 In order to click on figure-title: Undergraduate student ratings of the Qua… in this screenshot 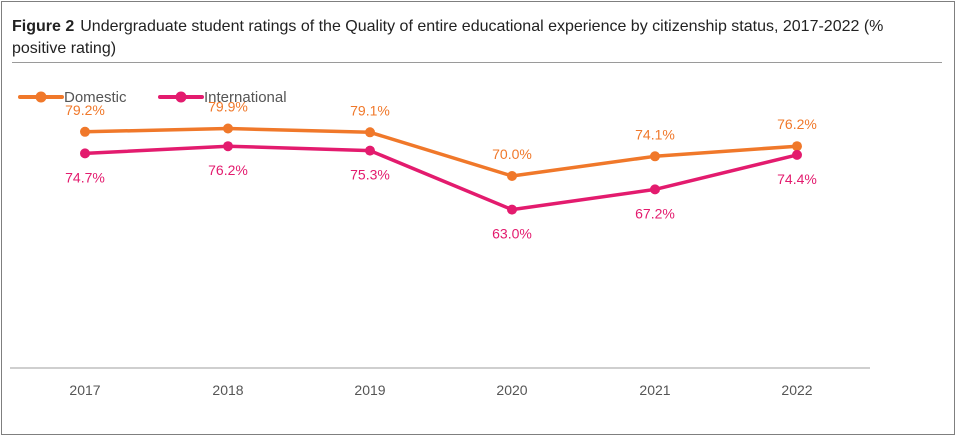, I will do `click(448, 37)`.